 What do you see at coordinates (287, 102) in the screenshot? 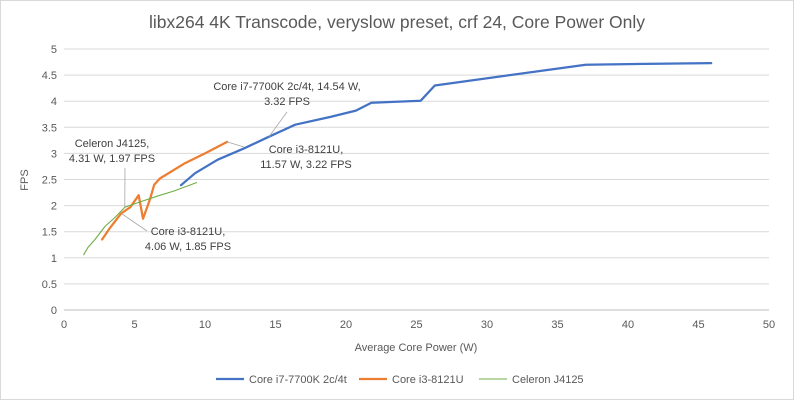
I see `callout-label: 3.32 FPS` at bounding box center [287, 102].